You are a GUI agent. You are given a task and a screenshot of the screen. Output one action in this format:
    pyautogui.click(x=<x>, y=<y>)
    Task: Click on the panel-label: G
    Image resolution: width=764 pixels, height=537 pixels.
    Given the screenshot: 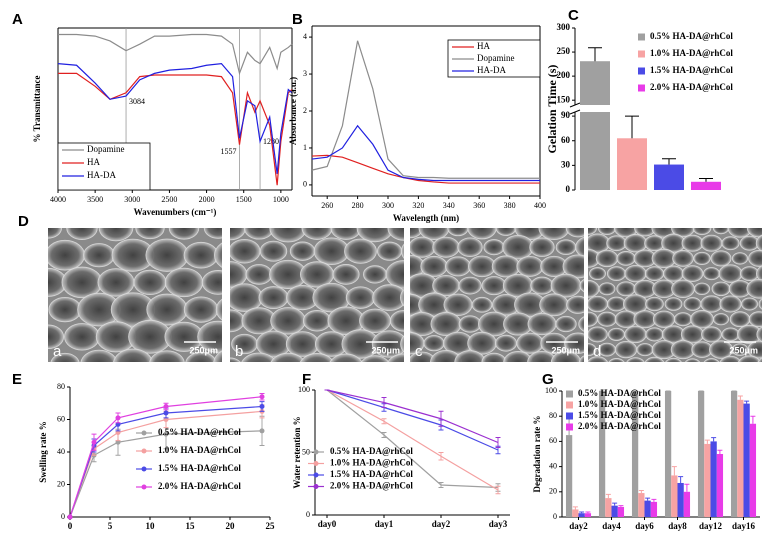 What is the action you would take?
    pyautogui.click(x=548, y=379)
    